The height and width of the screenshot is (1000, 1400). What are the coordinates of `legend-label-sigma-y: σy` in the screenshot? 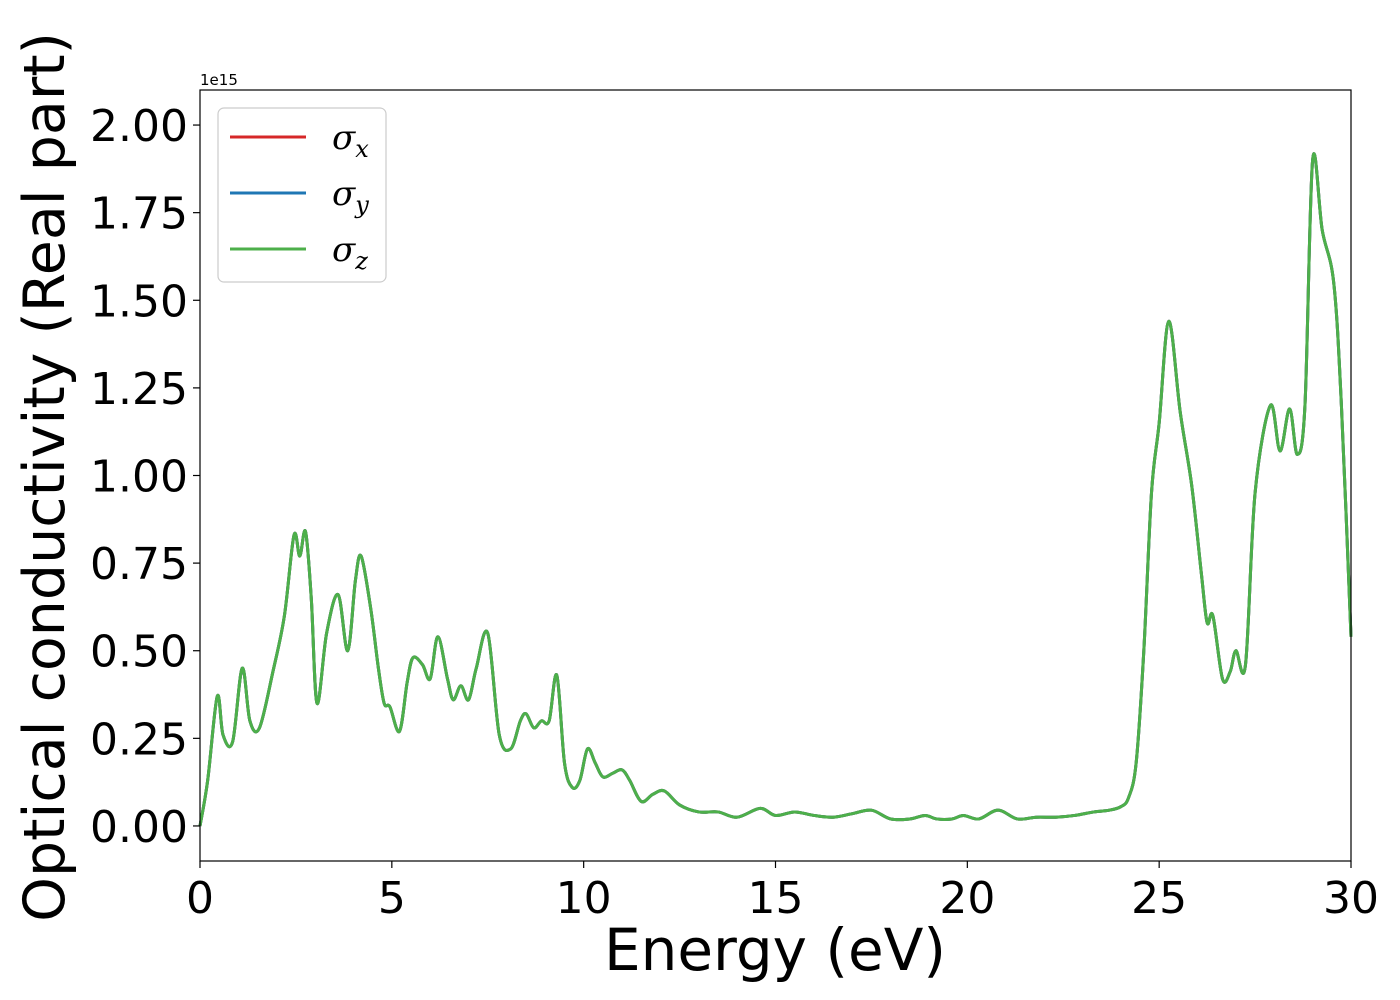 It's located at (350, 196).